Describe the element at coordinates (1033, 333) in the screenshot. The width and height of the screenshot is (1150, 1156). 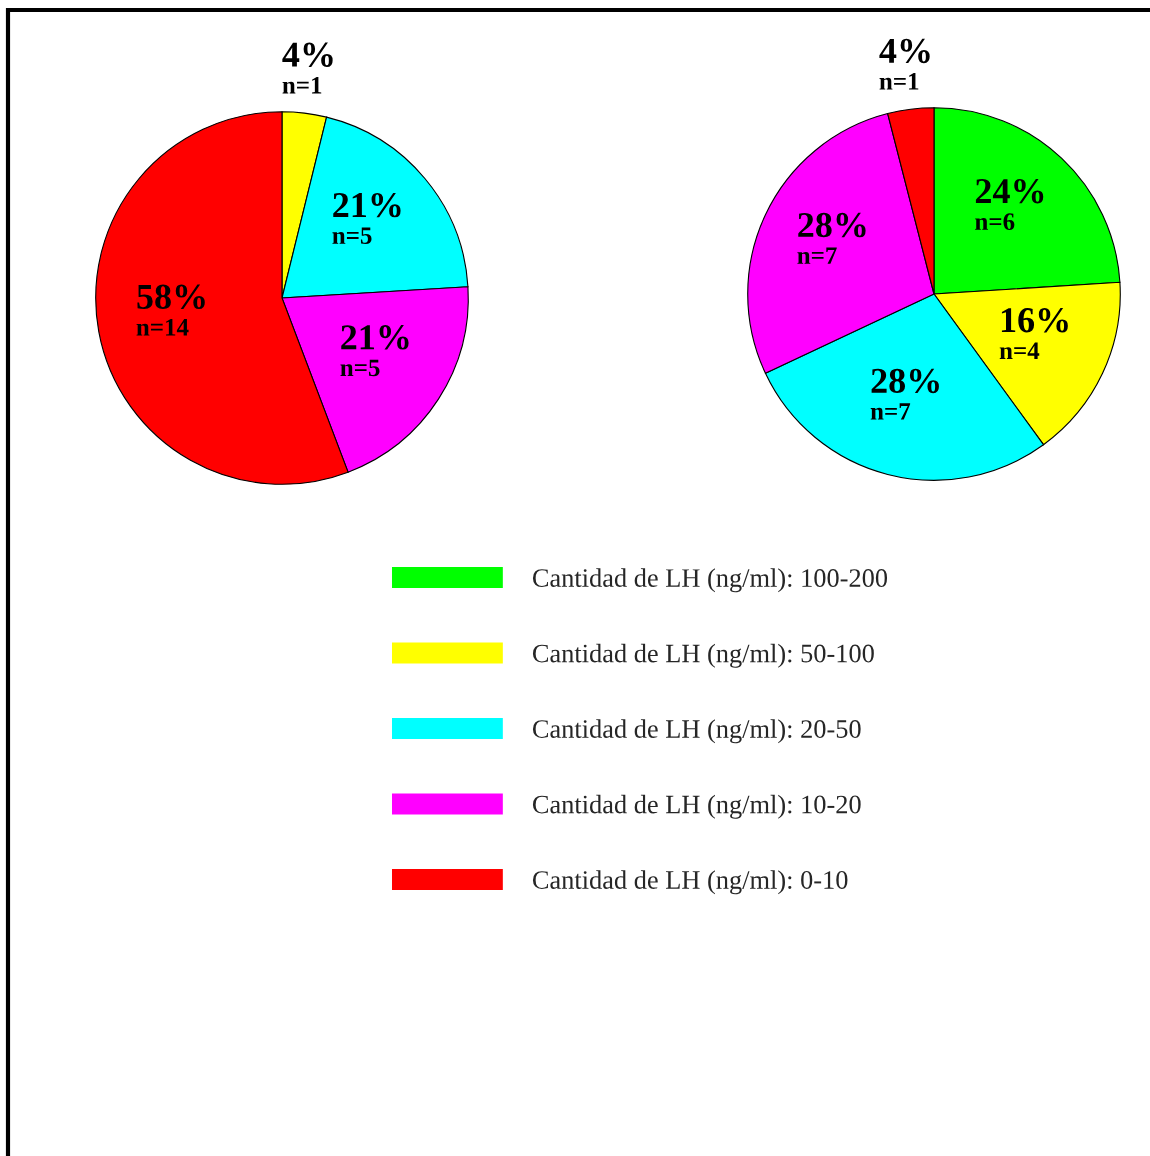
I see `data-label: 16% n=4` at that location.